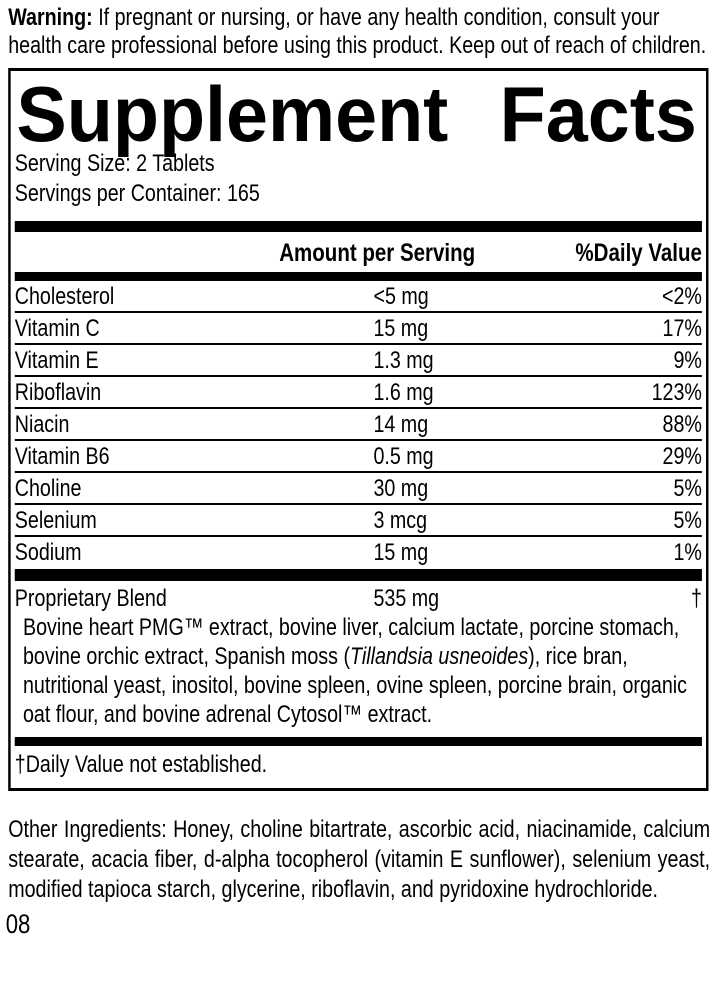 The image size is (720, 993). I want to click on proprietary-blend-amount: 535 mg, so click(406, 598).